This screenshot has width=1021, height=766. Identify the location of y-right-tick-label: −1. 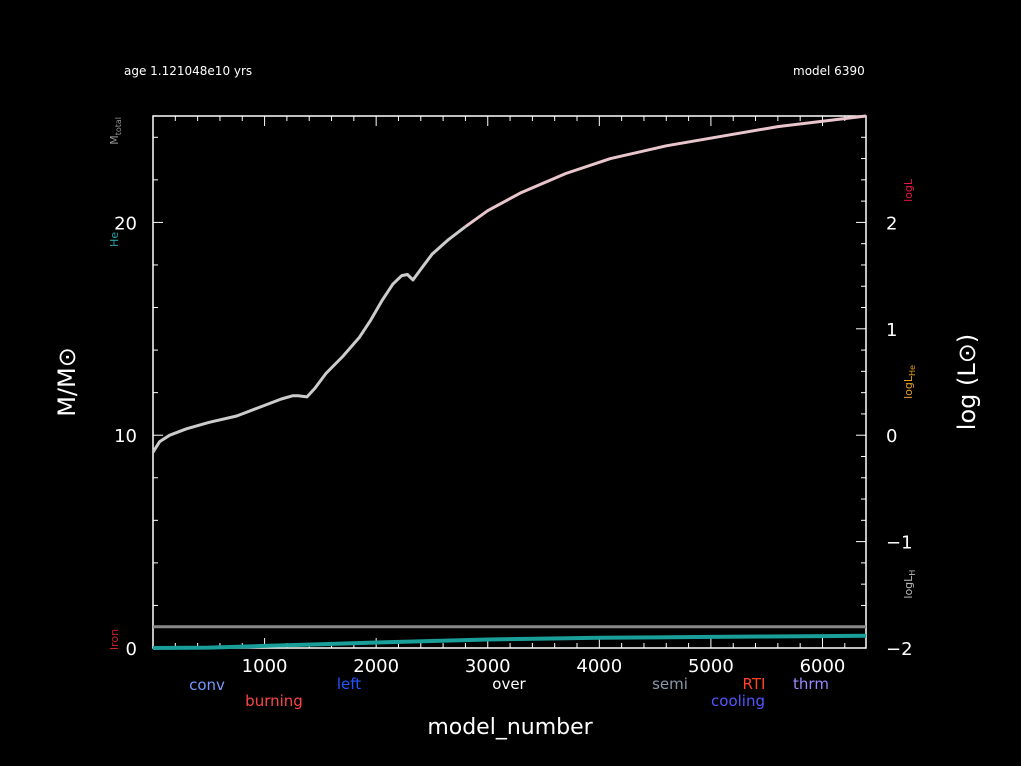
(899, 543).